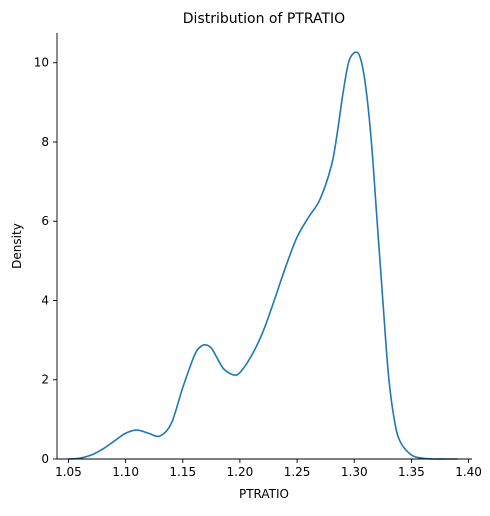 The width and height of the screenshot is (490, 516). What do you see at coordinates (45, 142) in the screenshot?
I see `y-tick-label: 8` at bounding box center [45, 142].